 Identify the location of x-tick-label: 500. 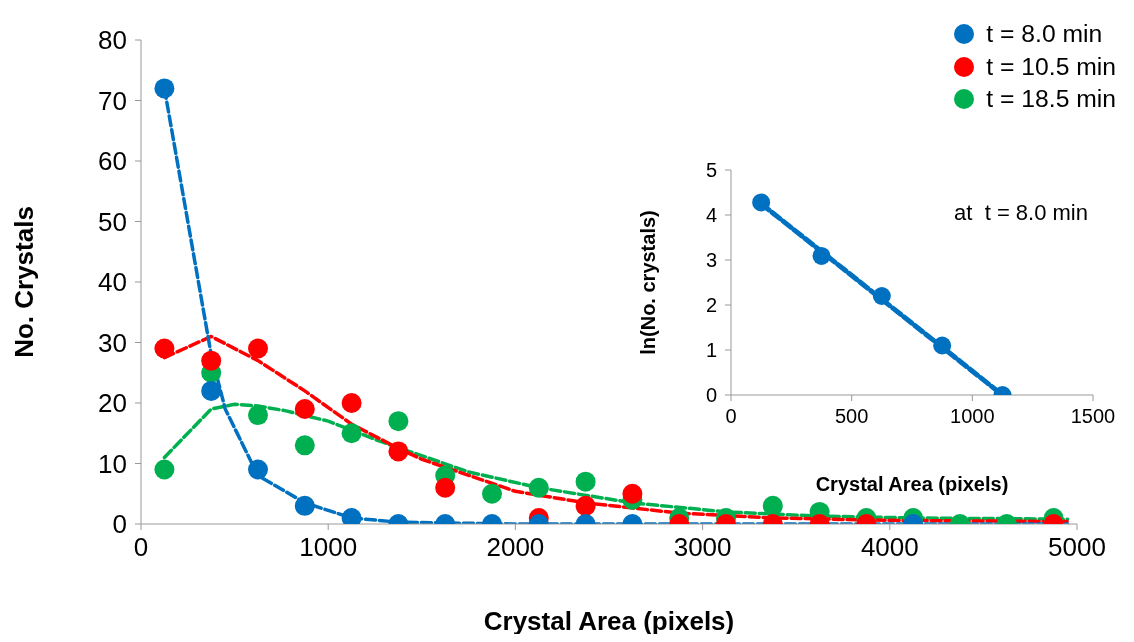
(851, 416).